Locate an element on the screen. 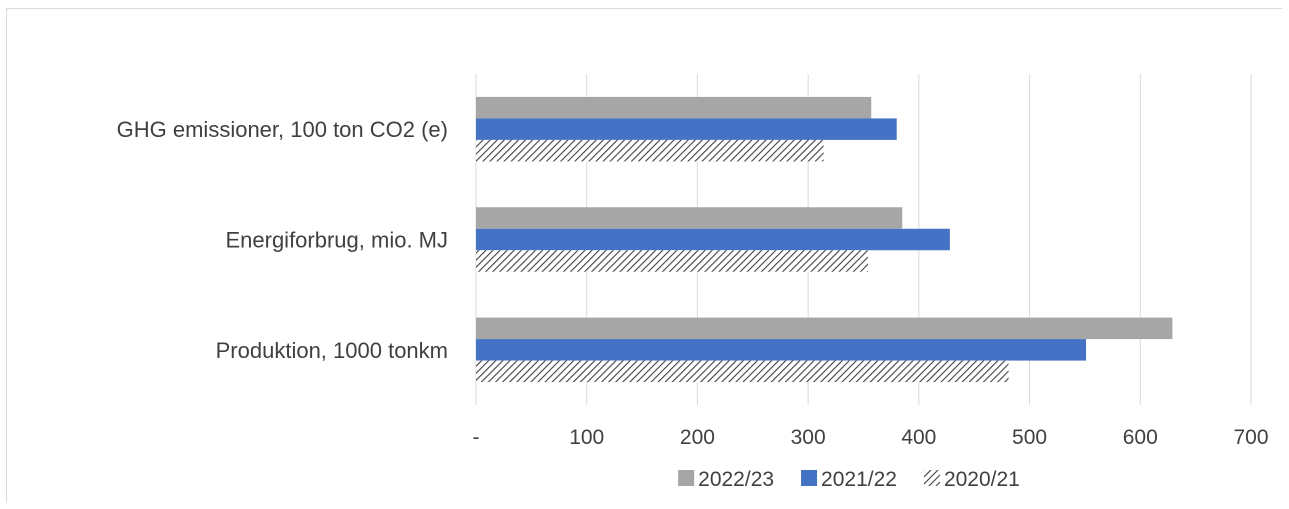  bar-2022-23-produktion-1000-tonkm is located at coordinates (824, 328).